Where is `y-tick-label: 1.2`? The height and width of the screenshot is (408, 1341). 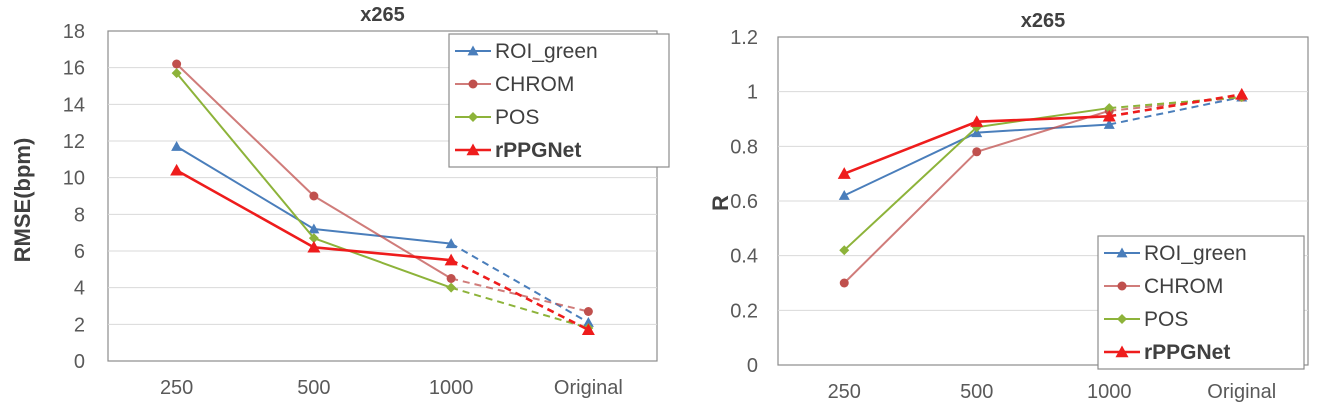 y-tick-label: 1.2 is located at coordinates (744, 38).